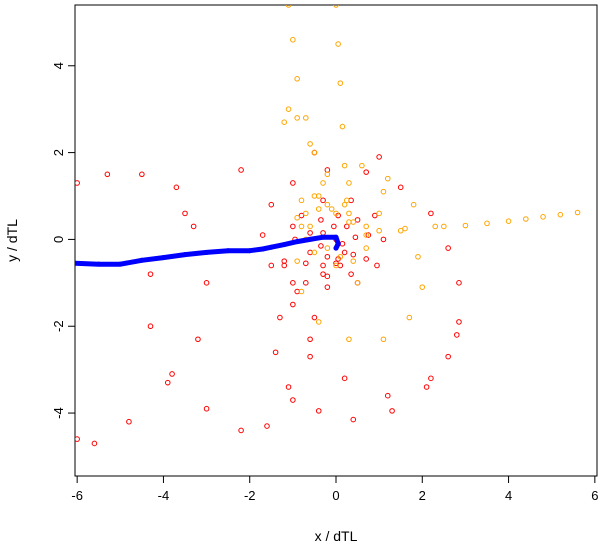  What do you see at coordinates (58, 413) in the screenshot?
I see `y-tick-label-0: -4` at bounding box center [58, 413].